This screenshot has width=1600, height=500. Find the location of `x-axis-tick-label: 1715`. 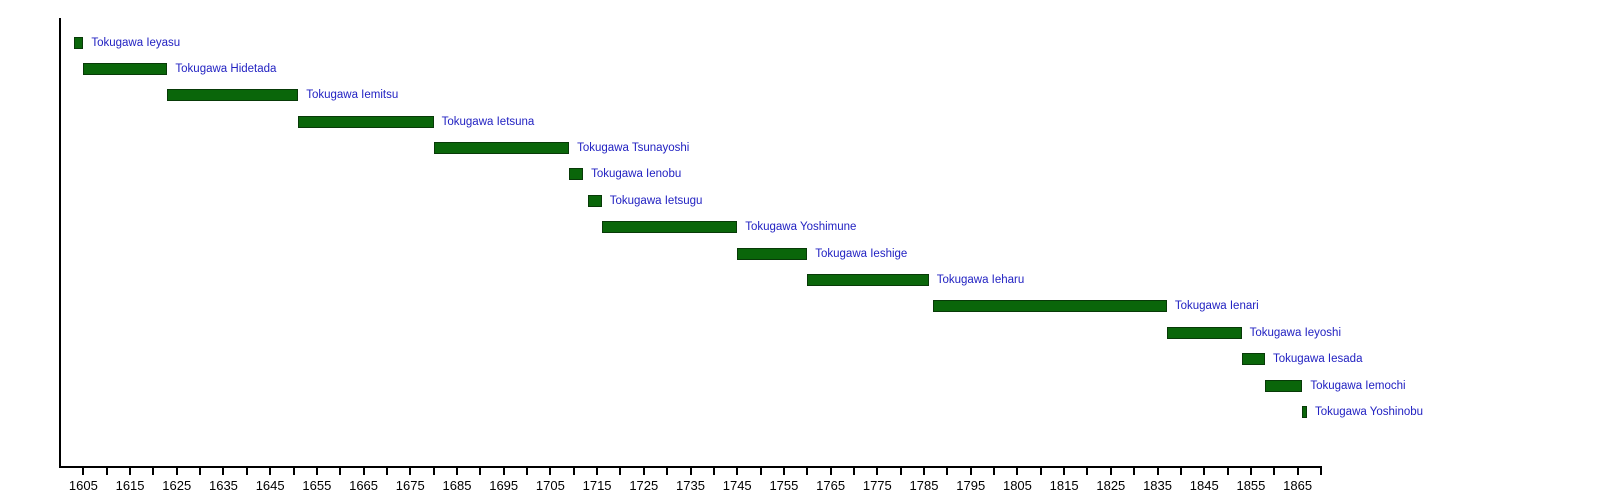

x-axis-tick-label: 1715 is located at coordinates (597, 485).